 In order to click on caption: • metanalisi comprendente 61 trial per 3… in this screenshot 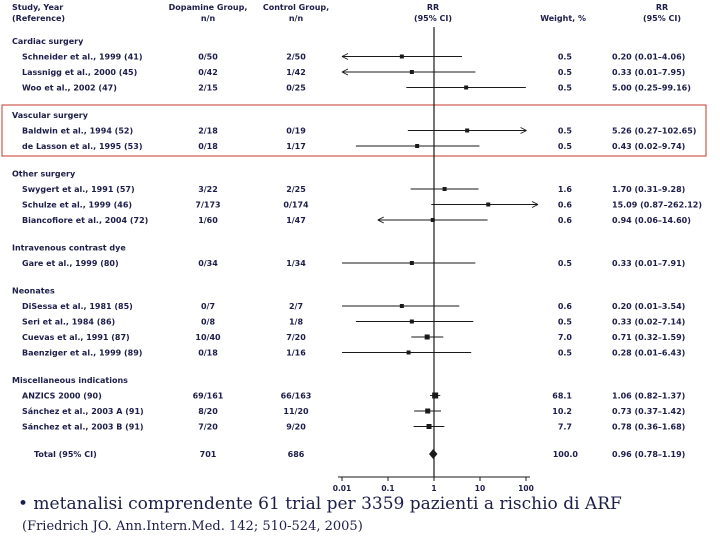, I will do `click(320, 504)`.